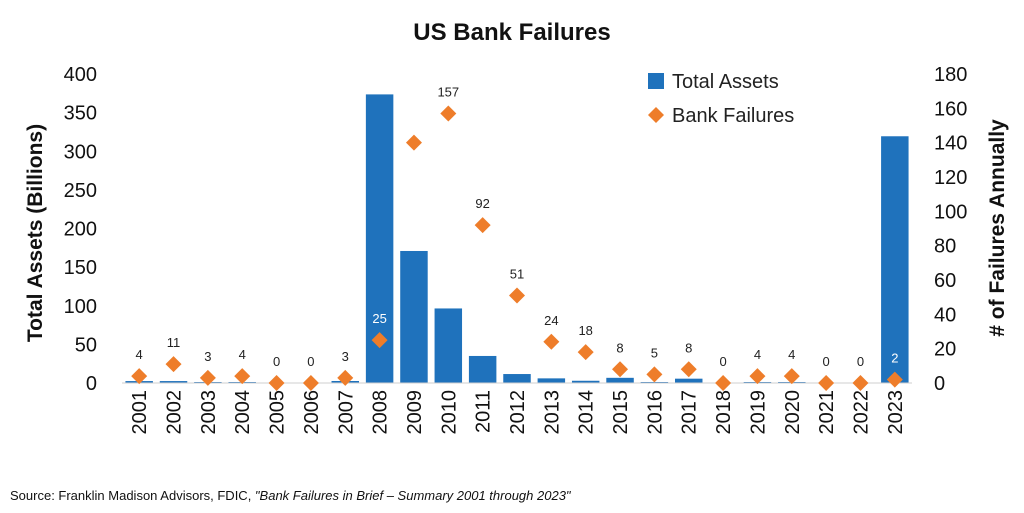  I want to click on x-tick-label: 2008, so click(381, 412).